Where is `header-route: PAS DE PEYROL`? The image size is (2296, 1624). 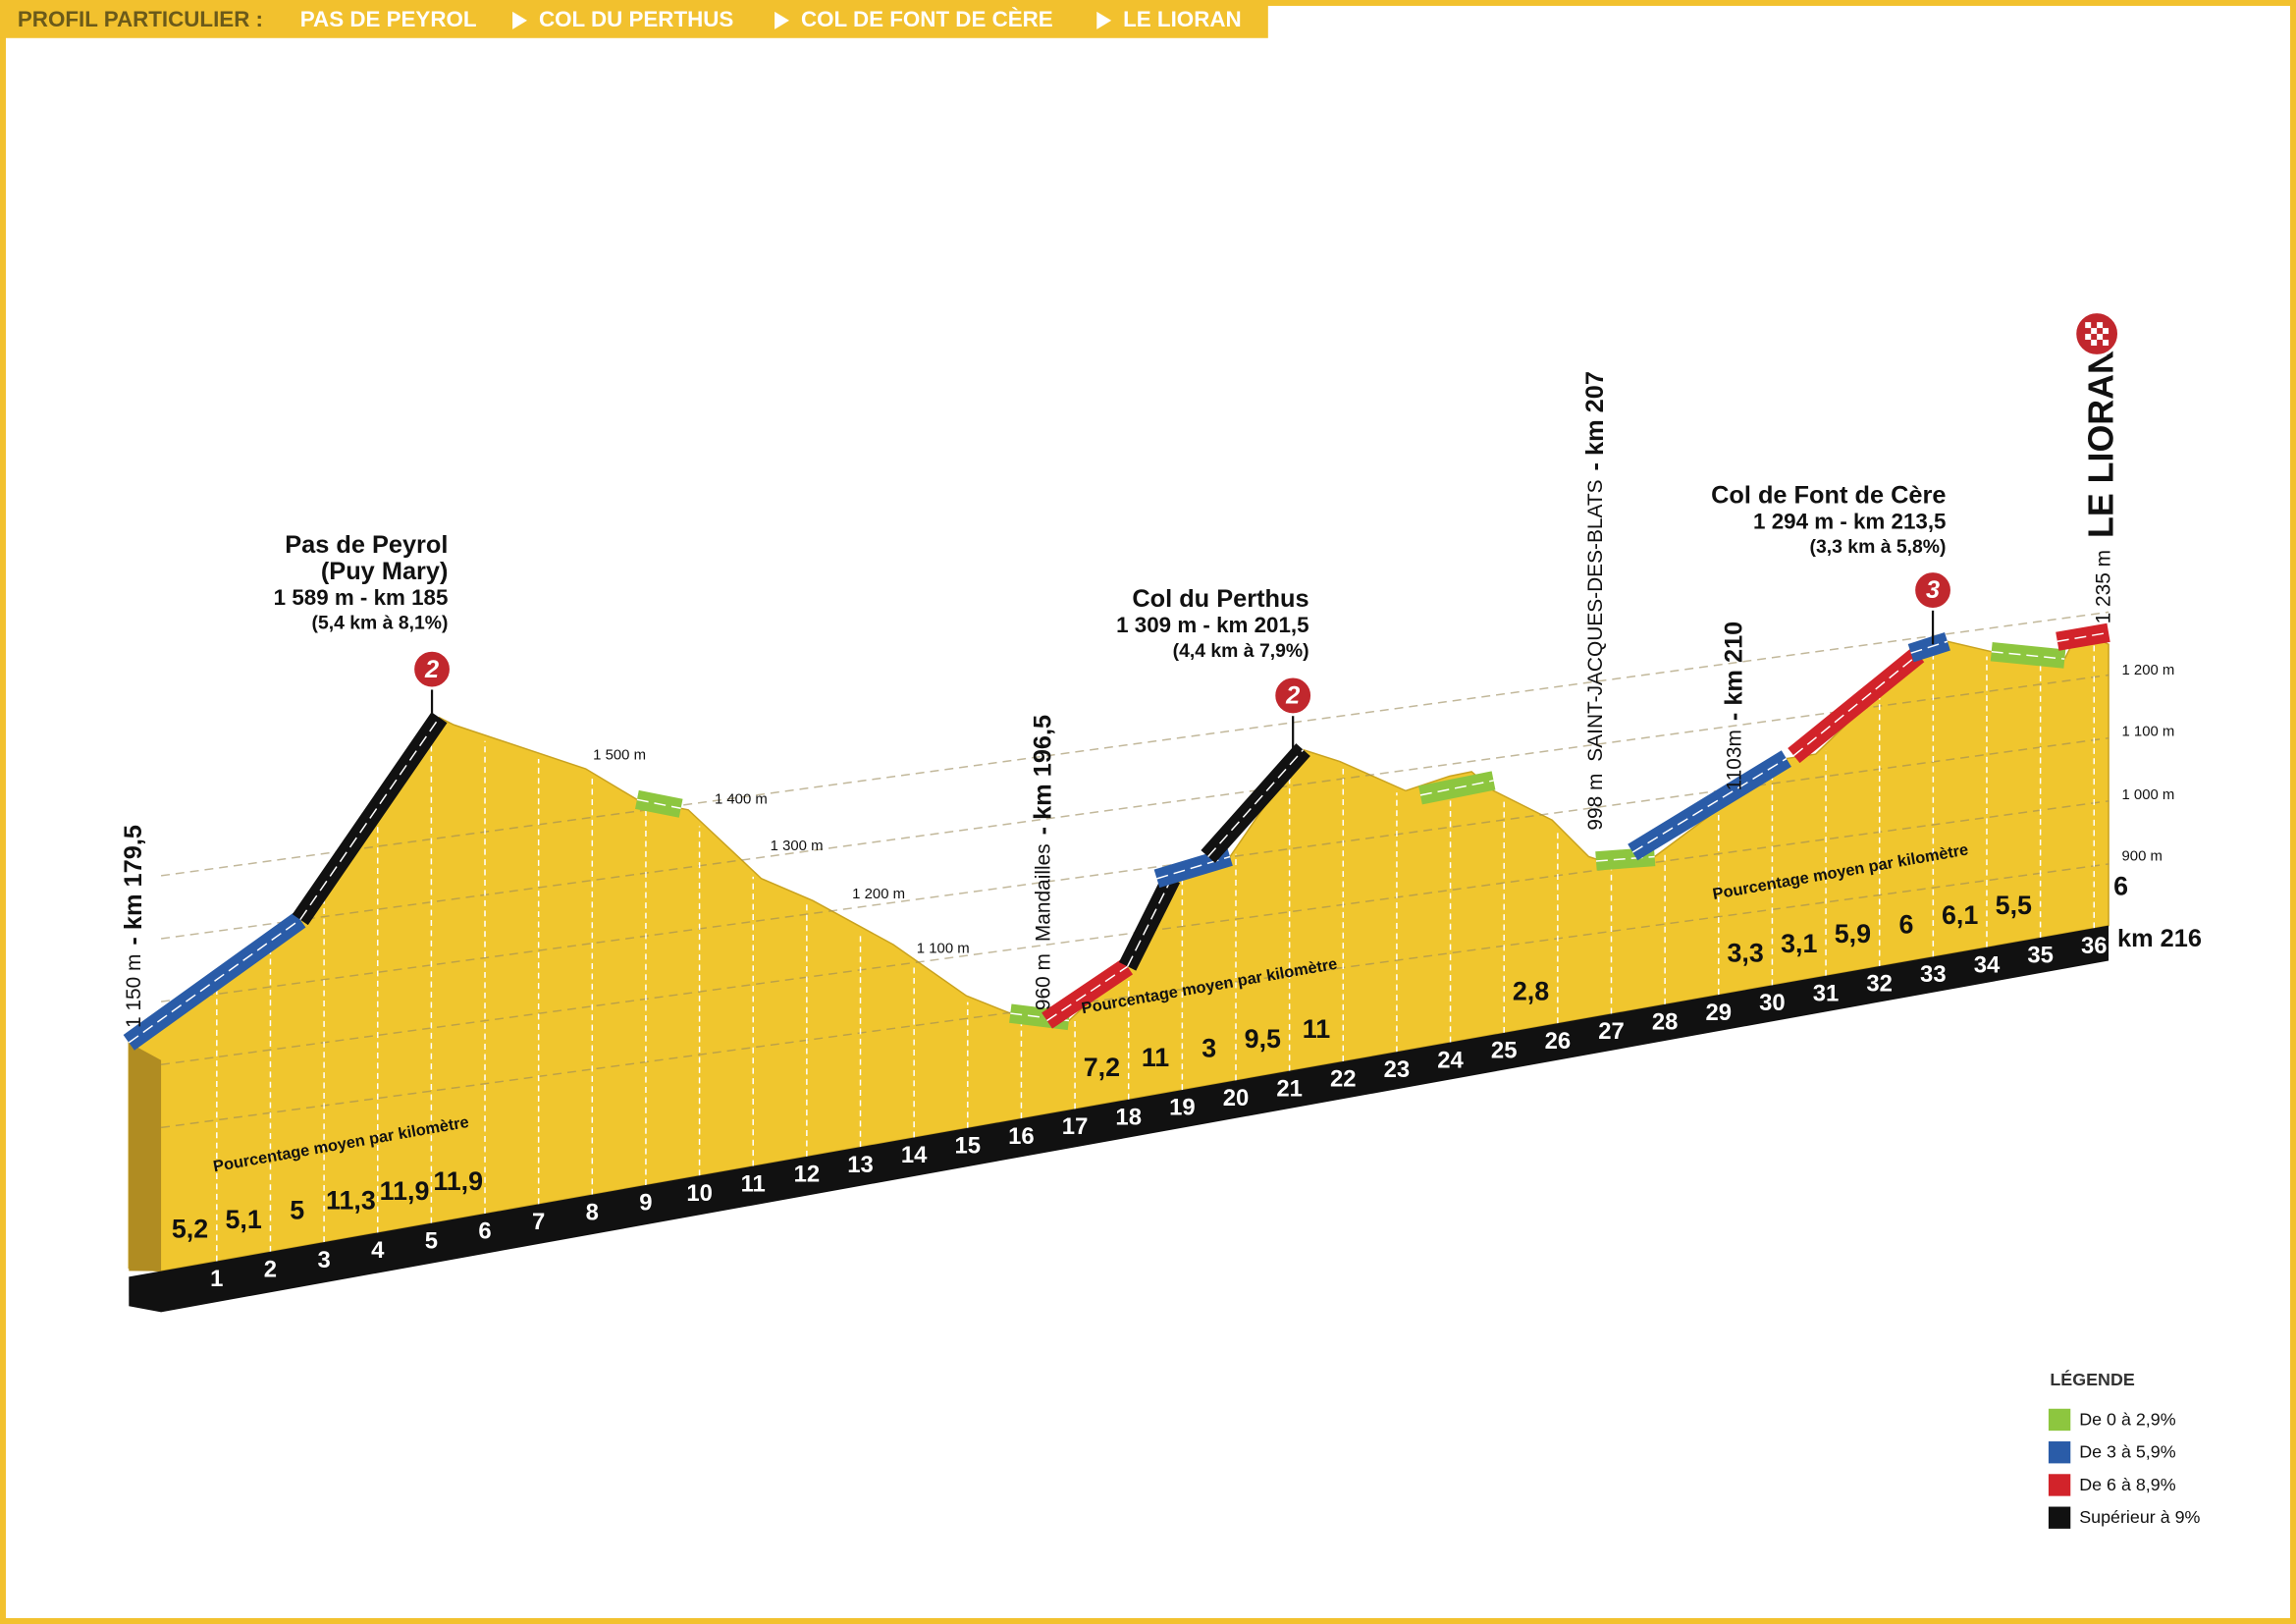 header-route: PAS DE PEYROL is located at coordinates (388, 19).